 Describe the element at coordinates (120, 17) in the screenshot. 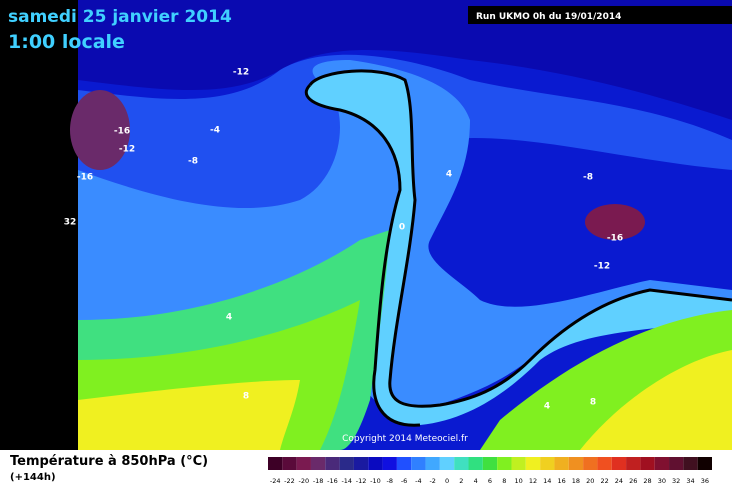

I see `date: samedi 25 janvier 2014` at that location.